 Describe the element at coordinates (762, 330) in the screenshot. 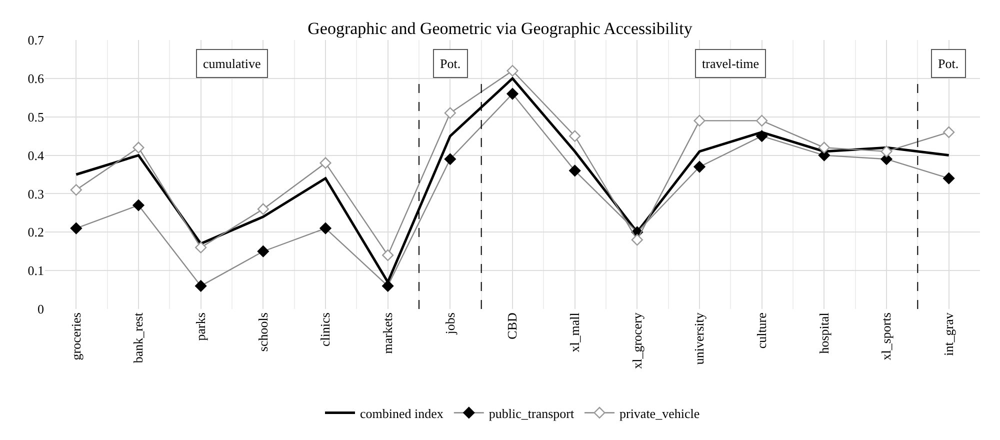

I see `x-tick-label: culture` at that location.